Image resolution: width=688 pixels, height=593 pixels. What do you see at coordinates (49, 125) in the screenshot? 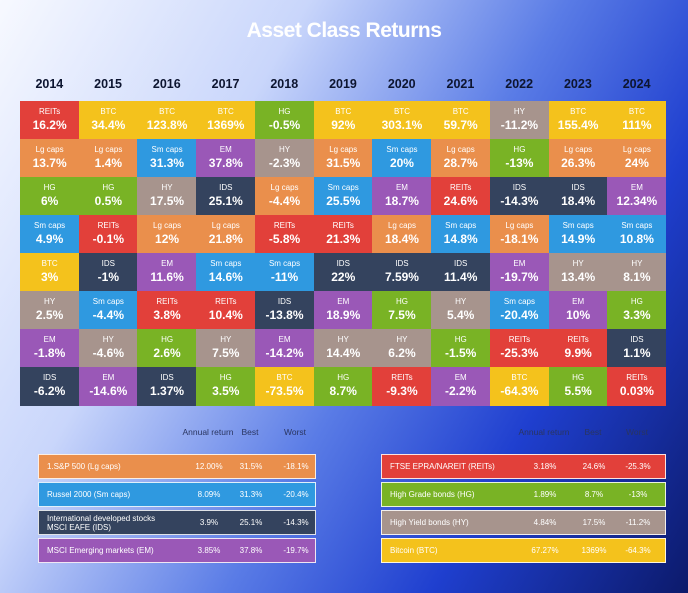
I see `return-value: 16.2%` at bounding box center [49, 125].